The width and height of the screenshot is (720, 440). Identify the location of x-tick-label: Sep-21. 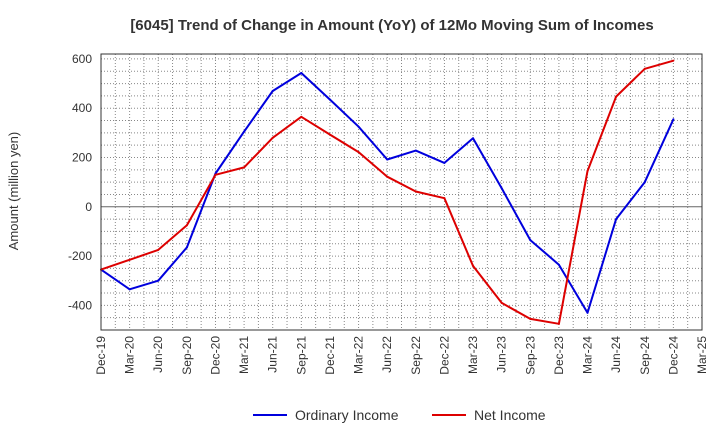
(301, 355).